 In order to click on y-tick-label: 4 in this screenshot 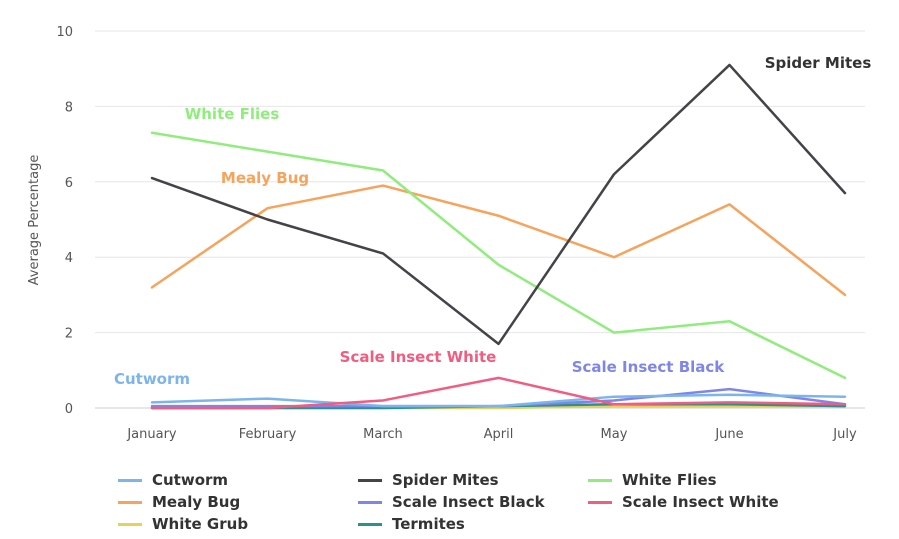, I will do `click(69, 258)`.